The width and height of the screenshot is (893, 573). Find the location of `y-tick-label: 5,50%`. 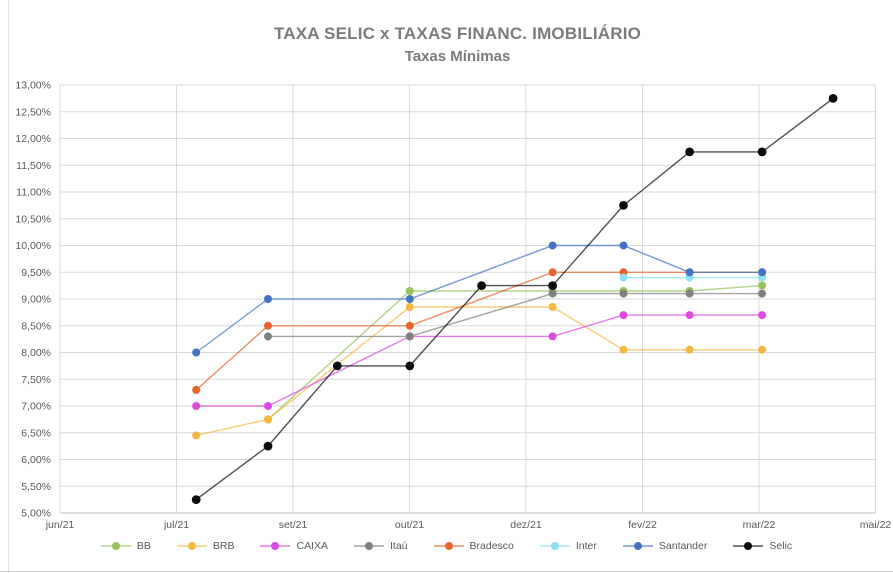

y-tick-label: 5,50% is located at coordinates (36, 487).